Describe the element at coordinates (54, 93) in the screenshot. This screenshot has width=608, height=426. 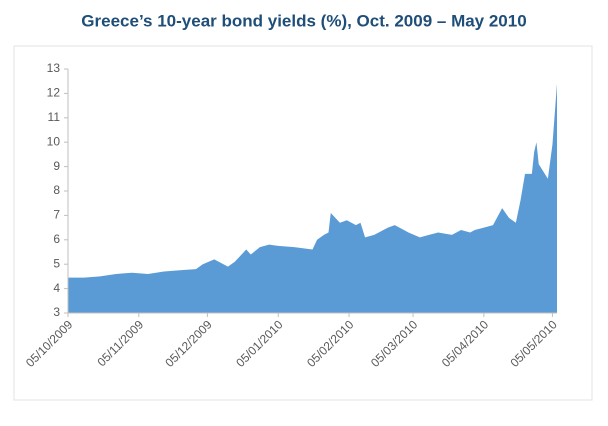
I see `y-tick-label: 12` at that location.